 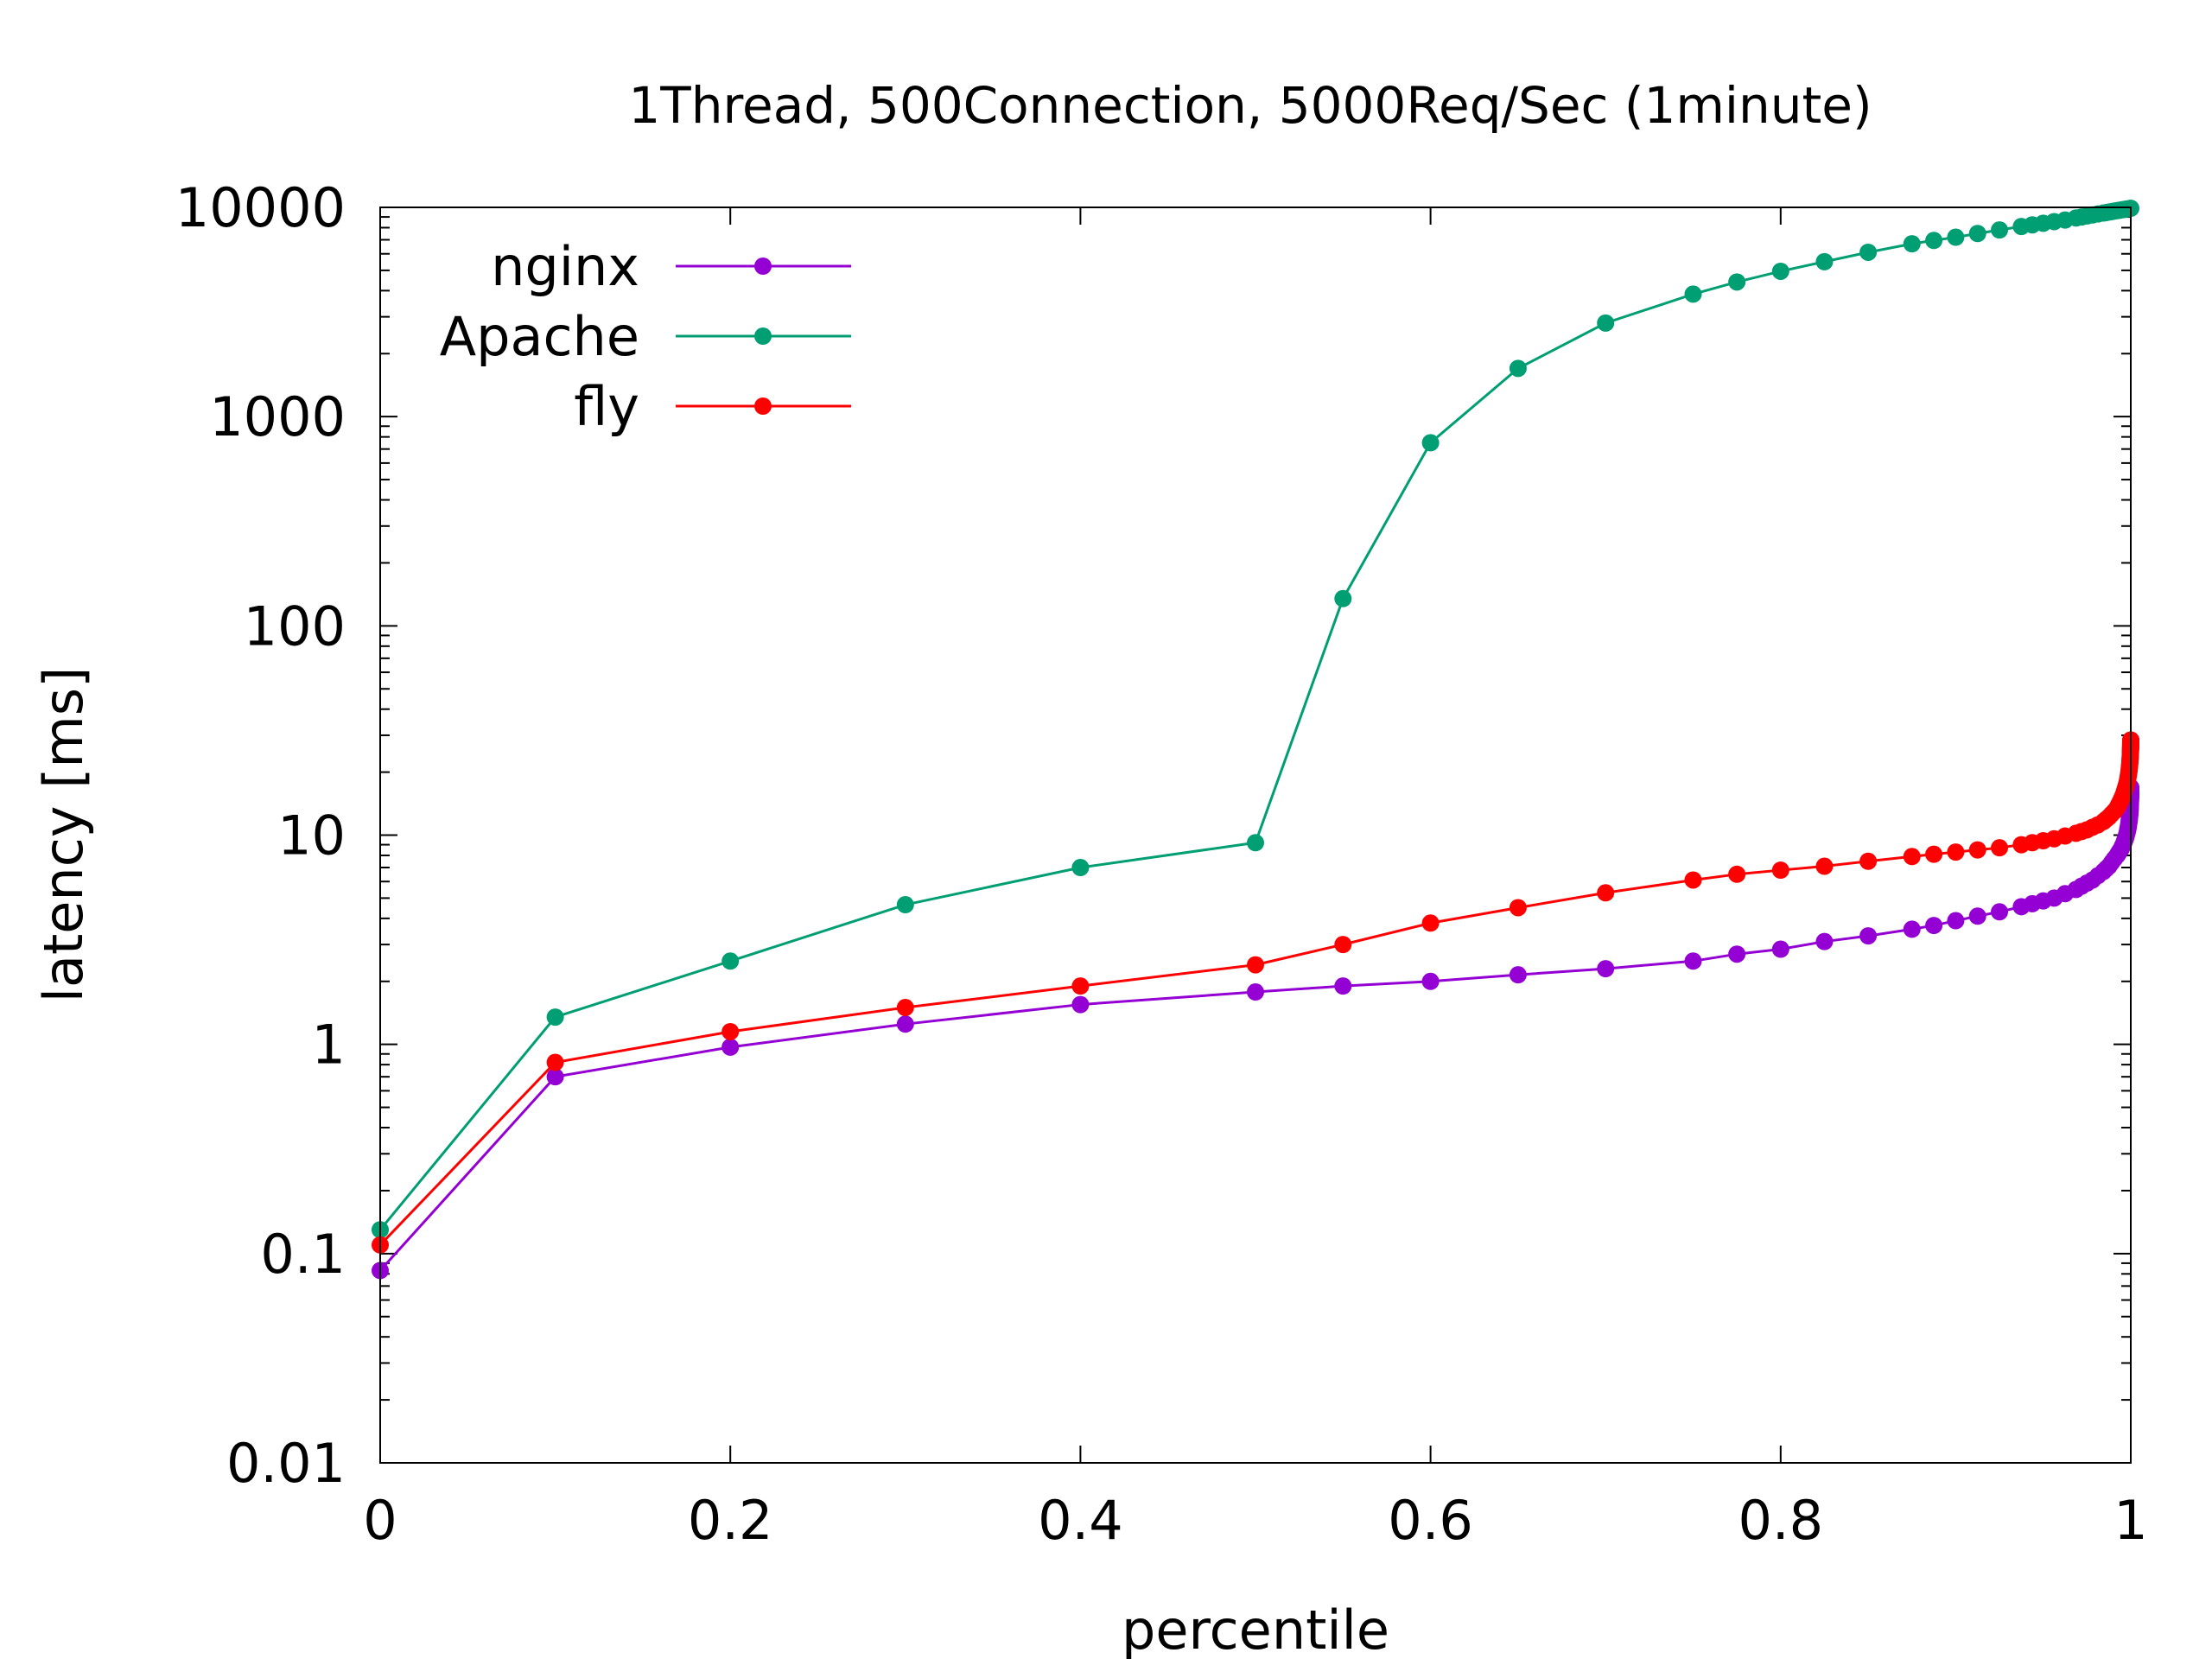 What do you see at coordinates (311, 836) in the screenshot?
I see `y-tick-label: 10` at bounding box center [311, 836].